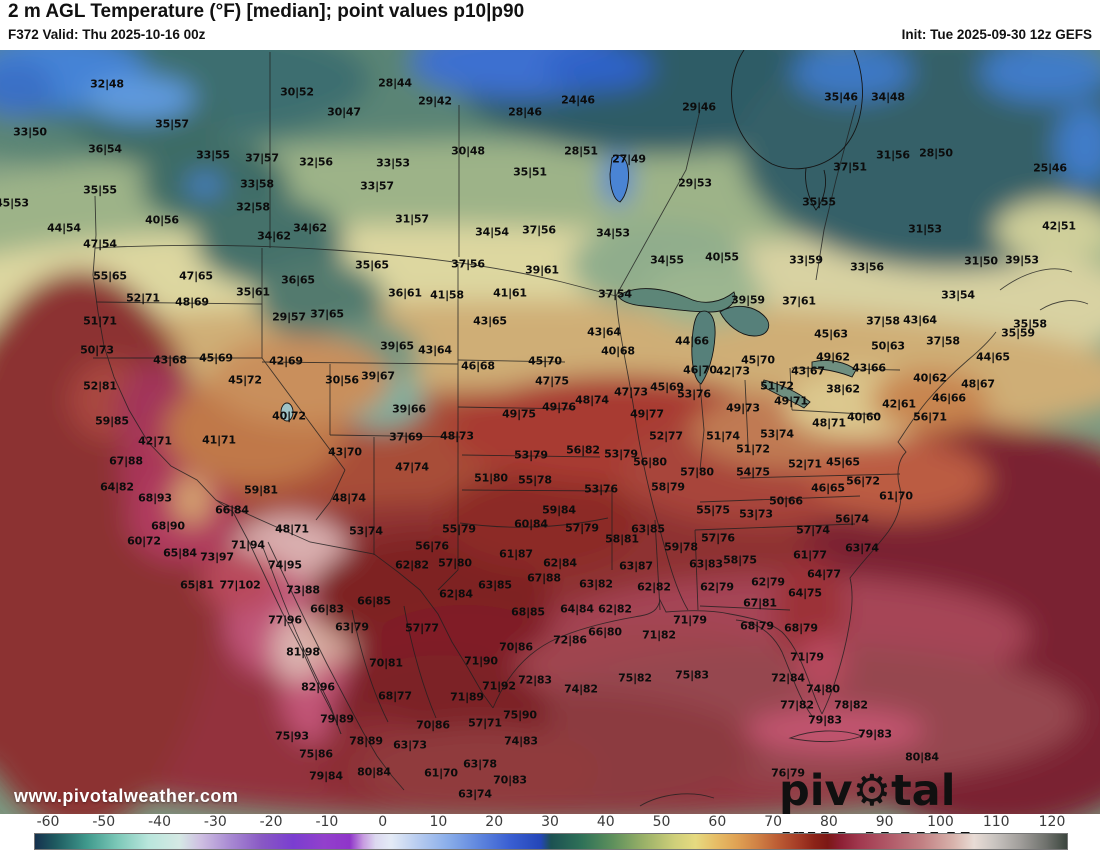 The image size is (1100, 850). Describe the element at coordinates (909, 523) in the screenshot. I see `coastline-east` at that location.